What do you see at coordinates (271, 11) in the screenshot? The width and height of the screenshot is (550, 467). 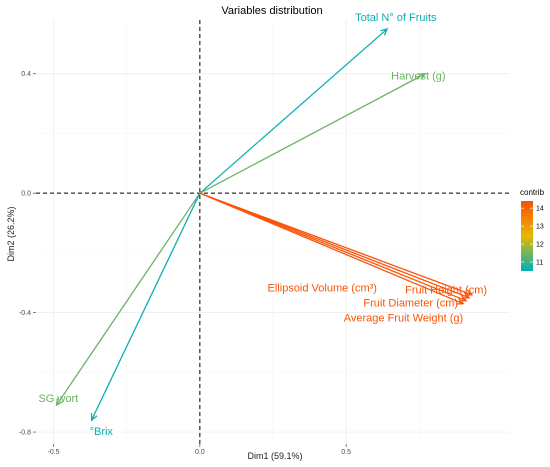 I see `chart-title: Variables distribution` at bounding box center [271, 11].